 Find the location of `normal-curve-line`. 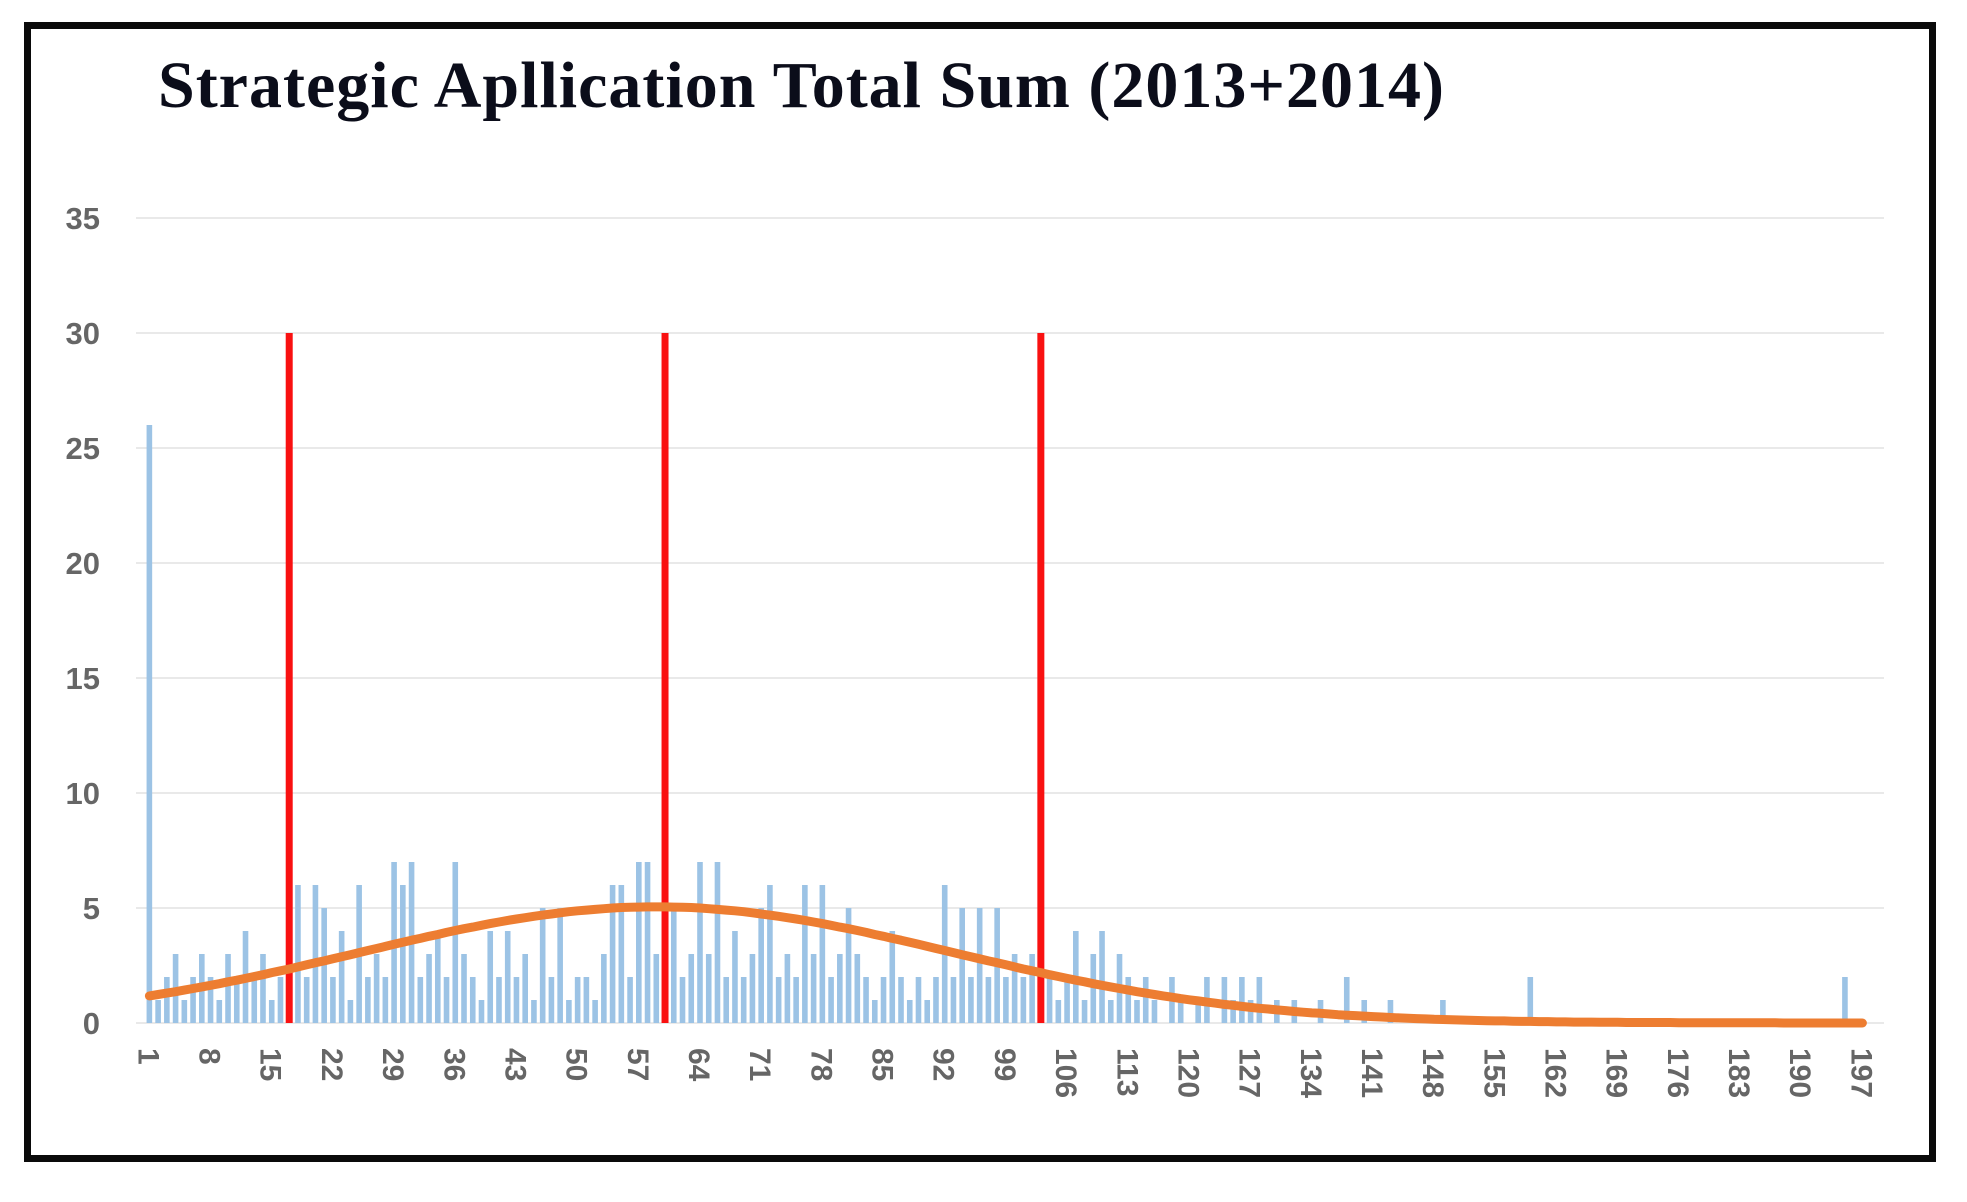

normal-curve-line is located at coordinates (1005, 965).